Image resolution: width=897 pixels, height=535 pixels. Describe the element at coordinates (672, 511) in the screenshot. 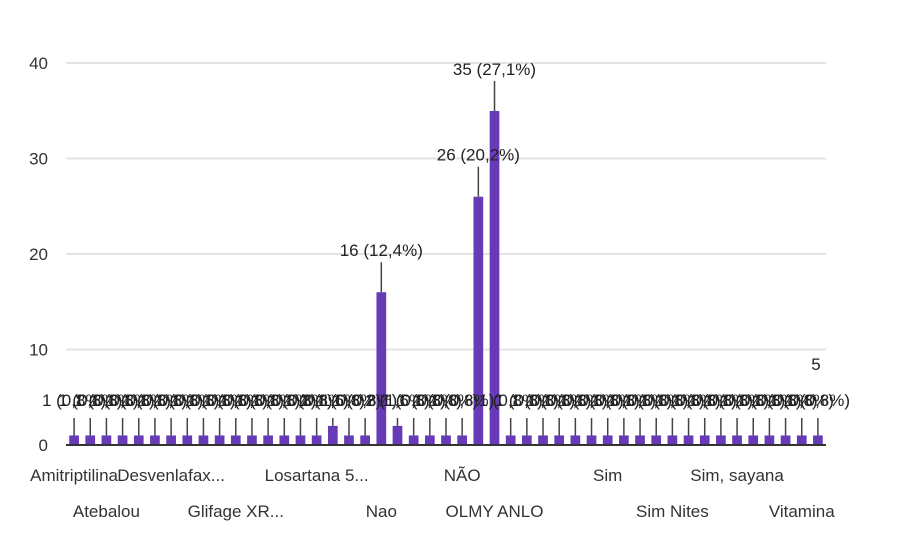

I see `x-tick-label: Sim Nites` at that location.